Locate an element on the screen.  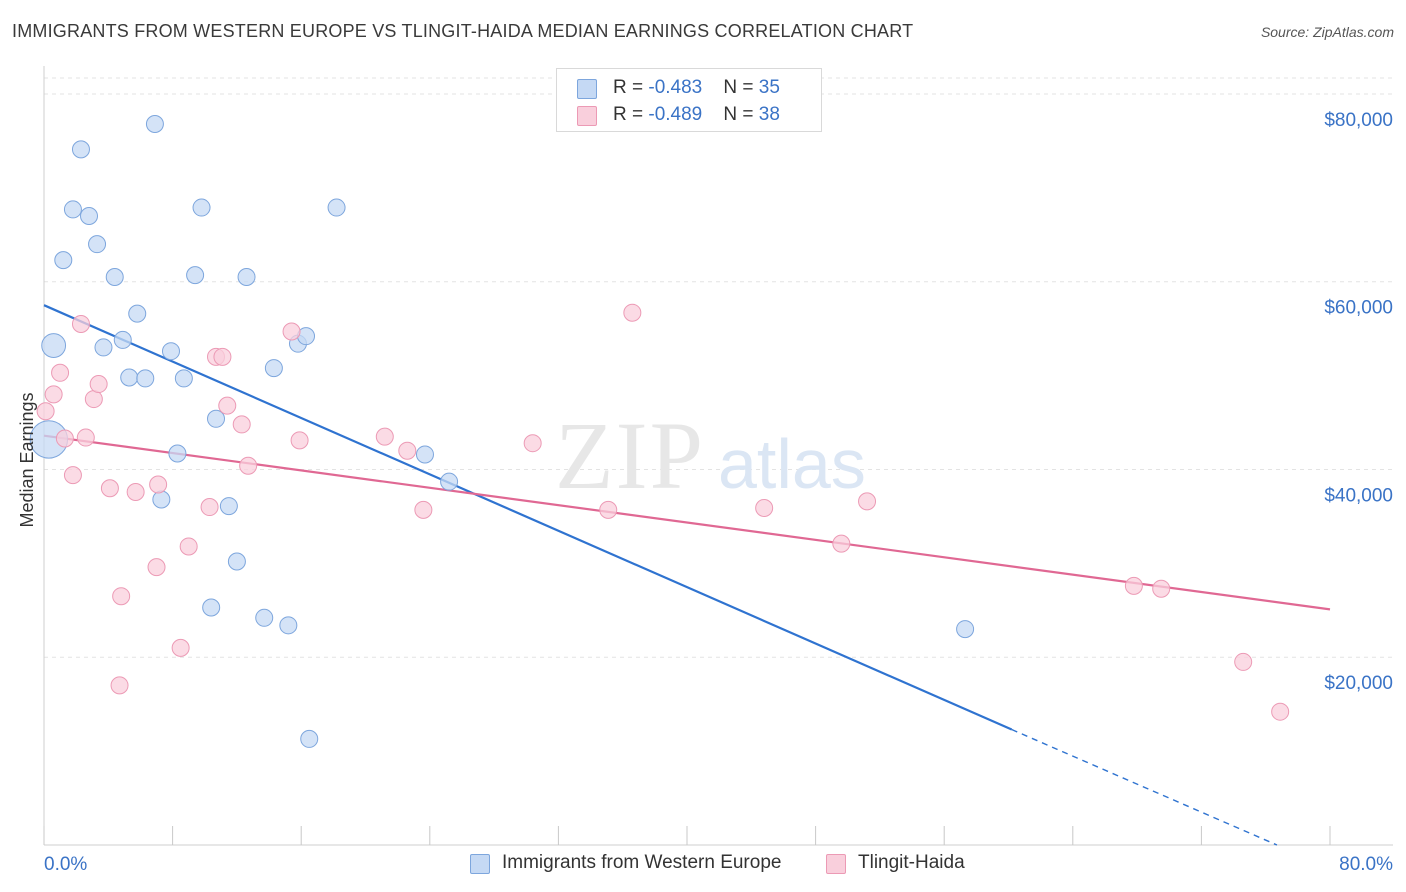
y-tick-label: $60,000 is located at coordinates (1358, 308).